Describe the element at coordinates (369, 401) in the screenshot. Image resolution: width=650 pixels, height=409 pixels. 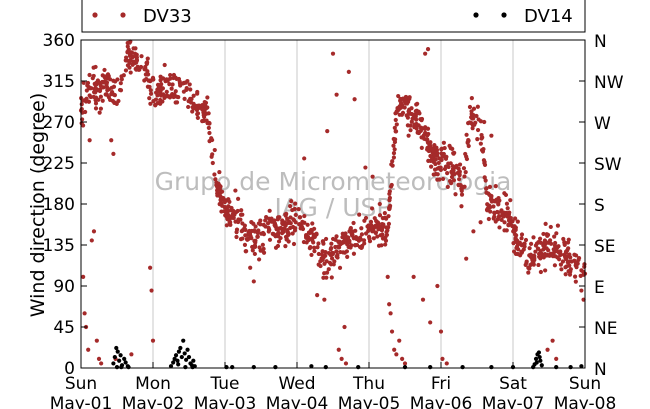
I see `x-tick-label-date: May-05` at that location.